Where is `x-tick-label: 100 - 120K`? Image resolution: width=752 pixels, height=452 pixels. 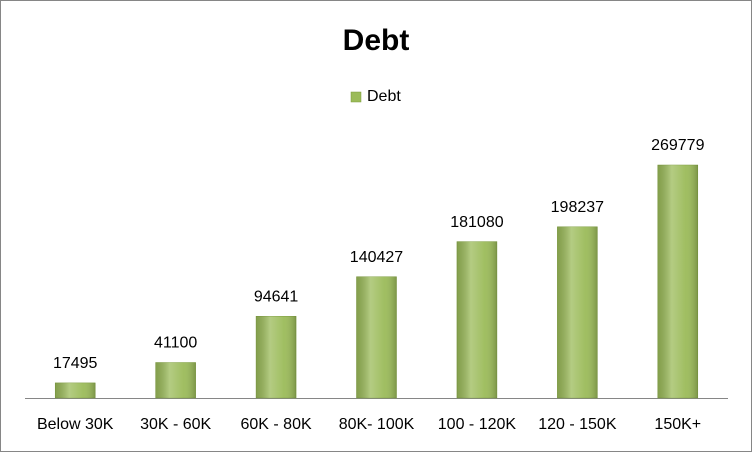 x-tick-label: 100 - 120K is located at coordinates (477, 424).